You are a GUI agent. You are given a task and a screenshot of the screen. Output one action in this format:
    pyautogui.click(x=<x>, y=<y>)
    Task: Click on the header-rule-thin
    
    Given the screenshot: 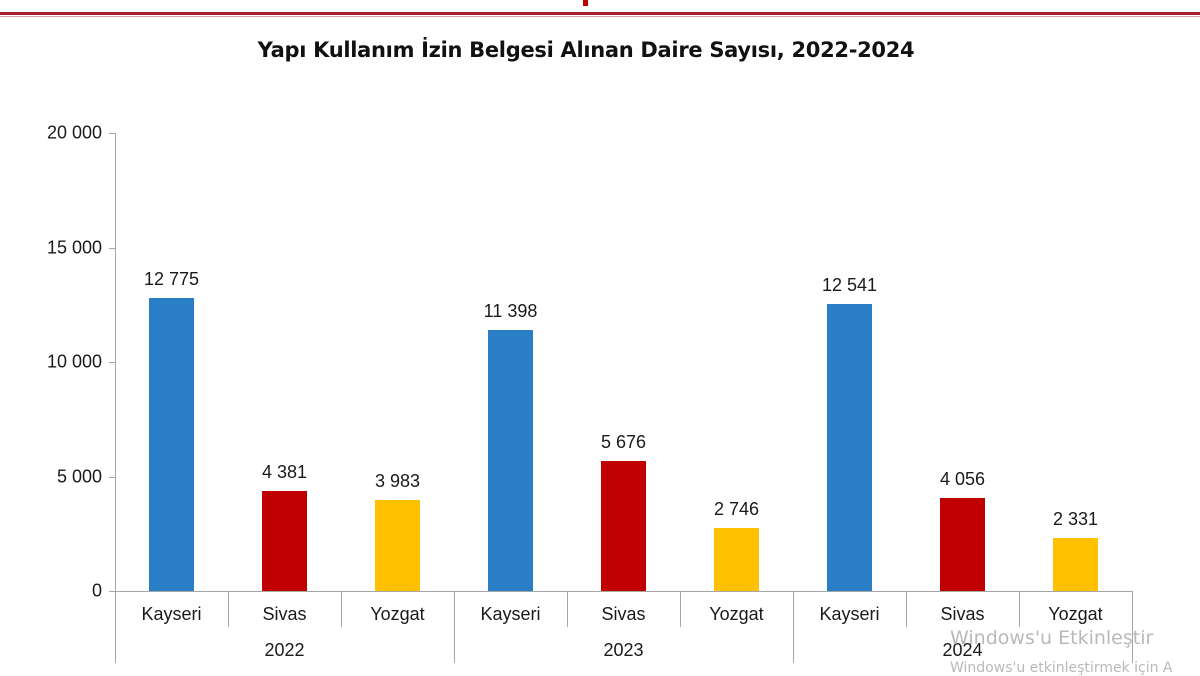 What is the action you would take?
    pyautogui.click(x=600, y=16)
    